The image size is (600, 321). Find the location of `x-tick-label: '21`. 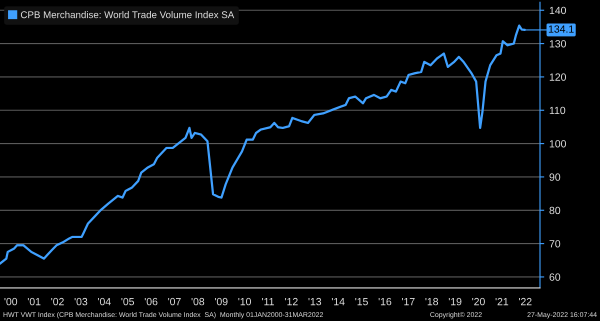

x-tick-label: '21 is located at coordinates (502, 302).